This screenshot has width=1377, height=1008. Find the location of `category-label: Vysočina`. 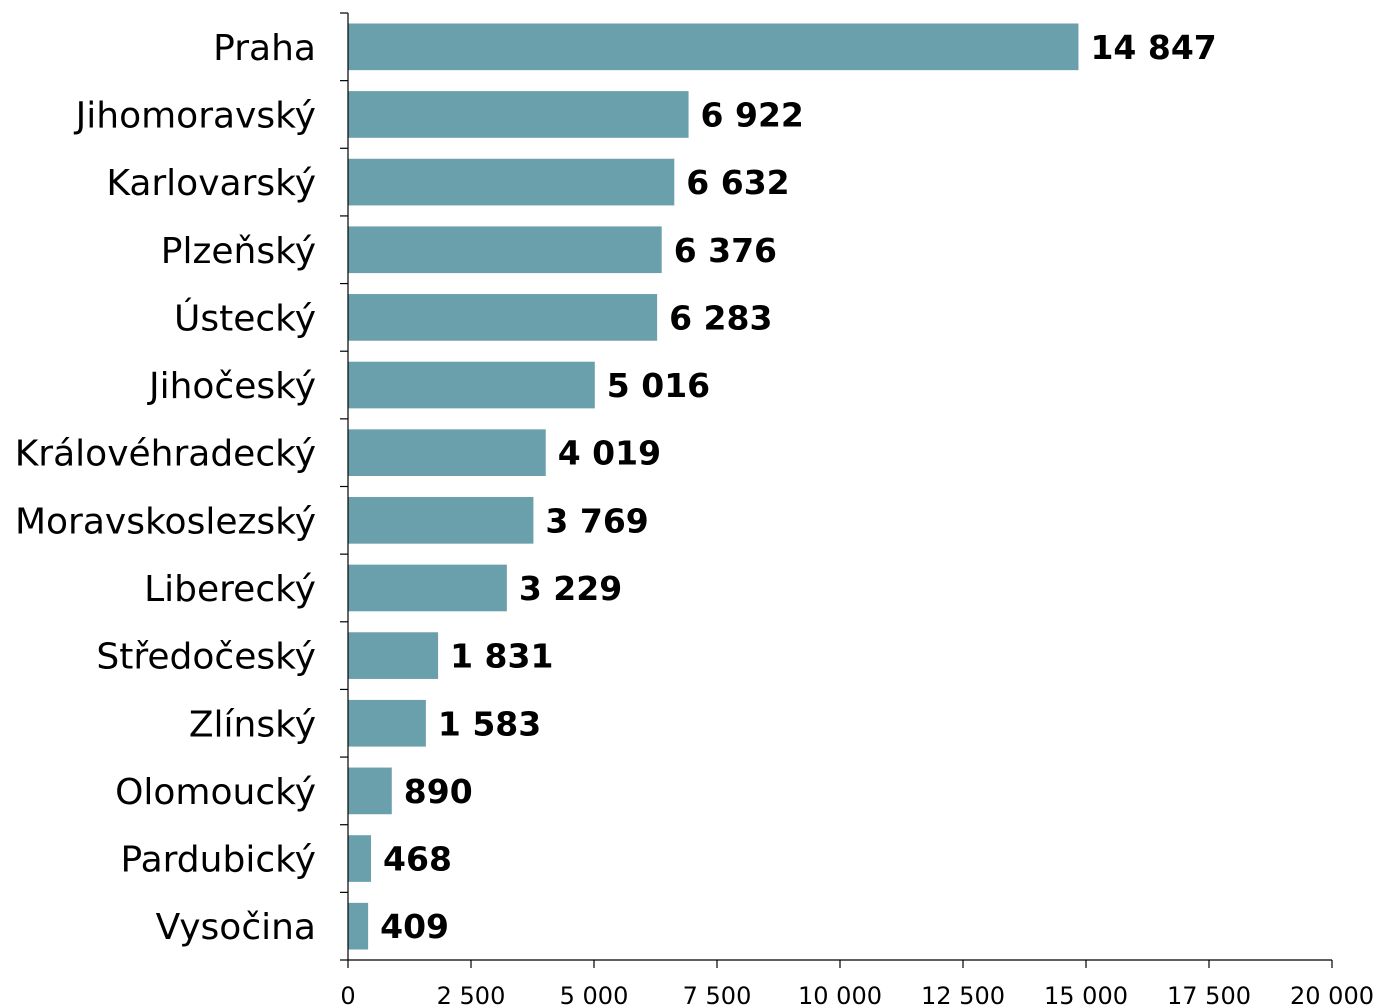

category-label: Vysočina is located at coordinates (236, 927).